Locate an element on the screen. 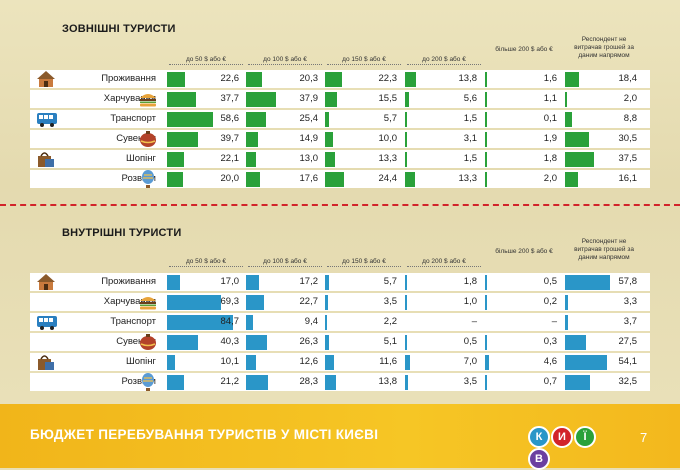 This screenshot has height=470, width=680. value-label: 8,8 is located at coordinates (630, 118).